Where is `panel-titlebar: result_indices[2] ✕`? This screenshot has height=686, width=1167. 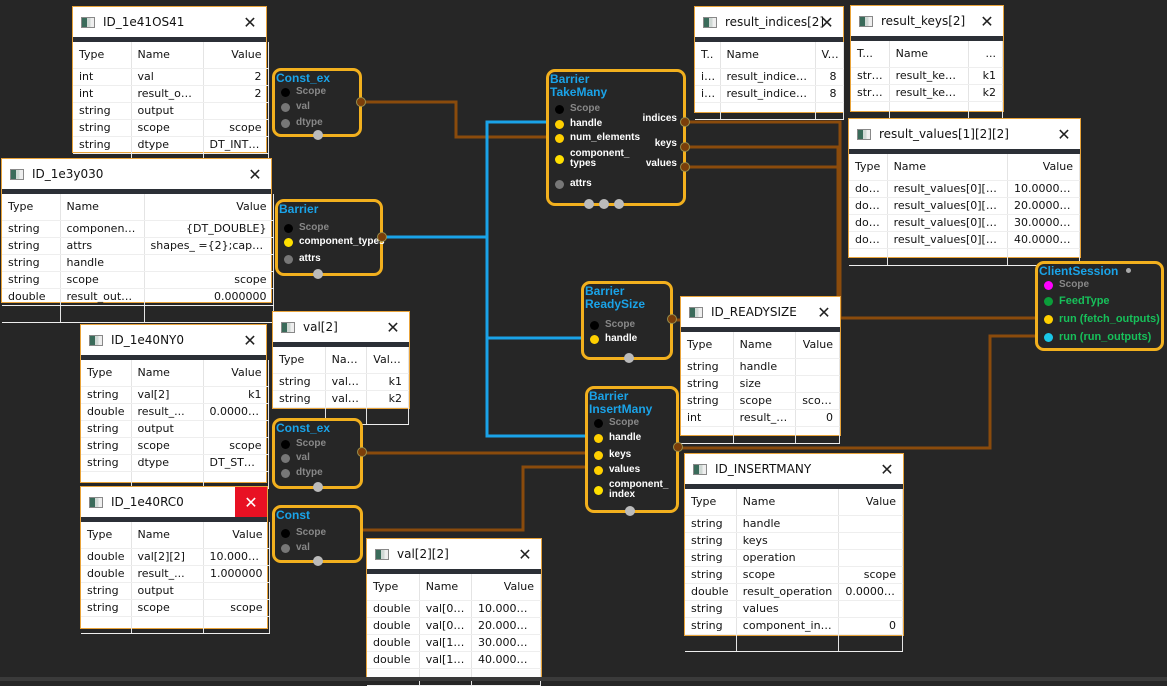
panel-titlebar: result_indices[2] ✕ is located at coordinates (769, 22).